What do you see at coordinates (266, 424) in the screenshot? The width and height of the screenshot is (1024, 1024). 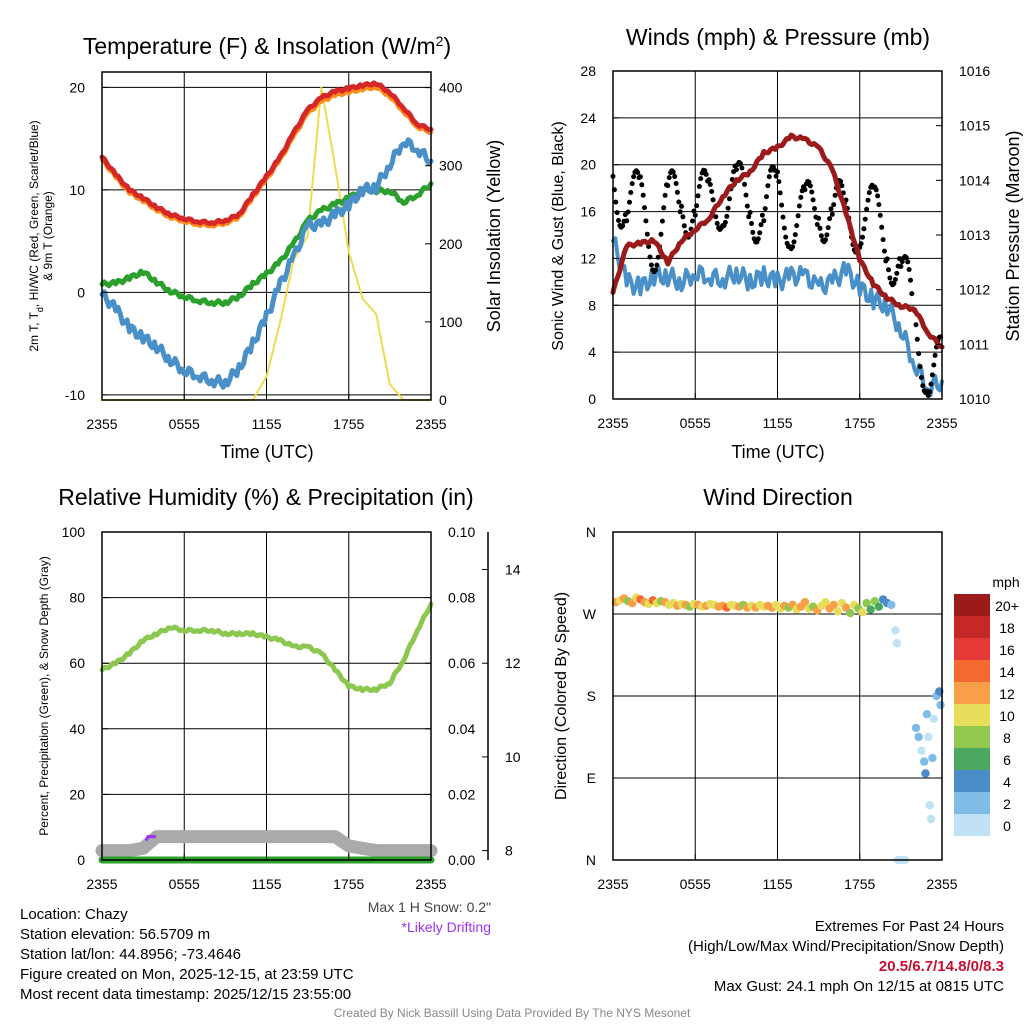 I see `temperature-x-tick-label: 1155` at bounding box center [266, 424].